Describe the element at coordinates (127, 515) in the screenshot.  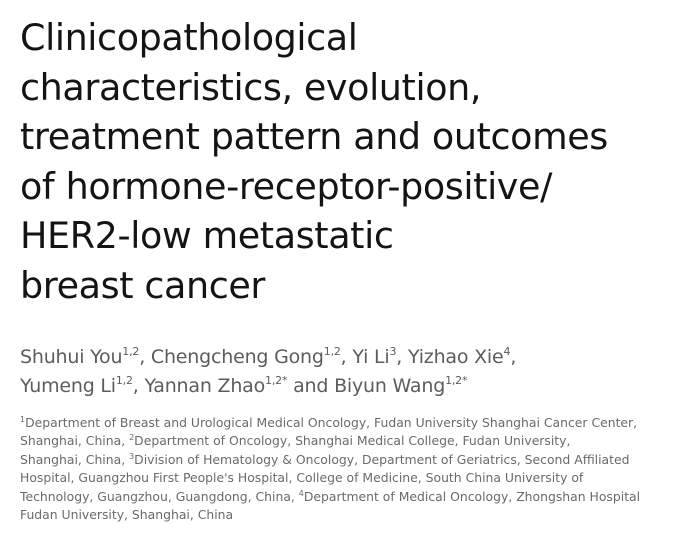
I see `affiliation-text: Fudan University, Shanghai, China` at that location.